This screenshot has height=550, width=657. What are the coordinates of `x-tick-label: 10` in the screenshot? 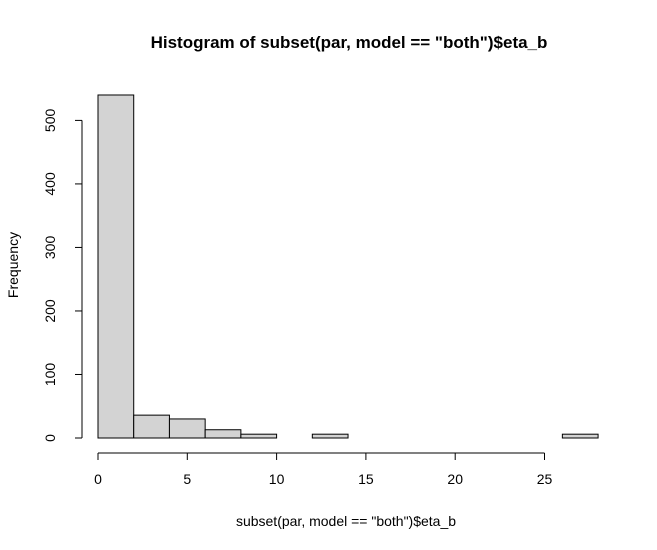 It's located at (277, 479).